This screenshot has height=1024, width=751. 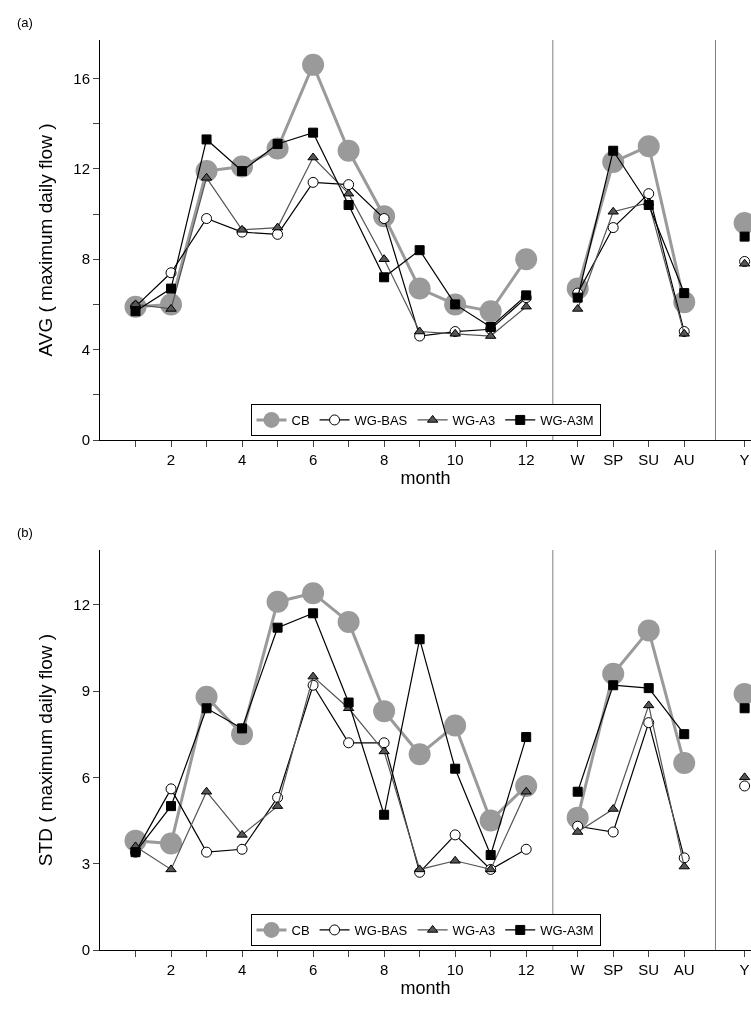 I want to click on y-axis-title: STD ( maximum daily flow ), so click(x=45, y=750).